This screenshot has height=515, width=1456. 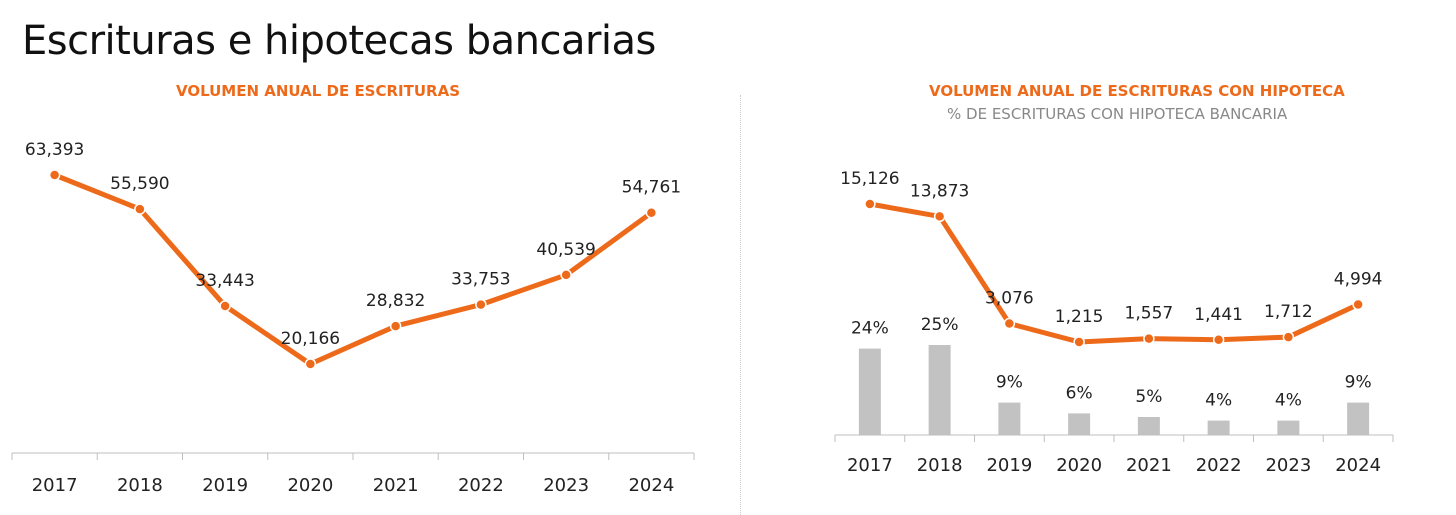 I want to click on data-label: 4,994, so click(x=1358, y=280).